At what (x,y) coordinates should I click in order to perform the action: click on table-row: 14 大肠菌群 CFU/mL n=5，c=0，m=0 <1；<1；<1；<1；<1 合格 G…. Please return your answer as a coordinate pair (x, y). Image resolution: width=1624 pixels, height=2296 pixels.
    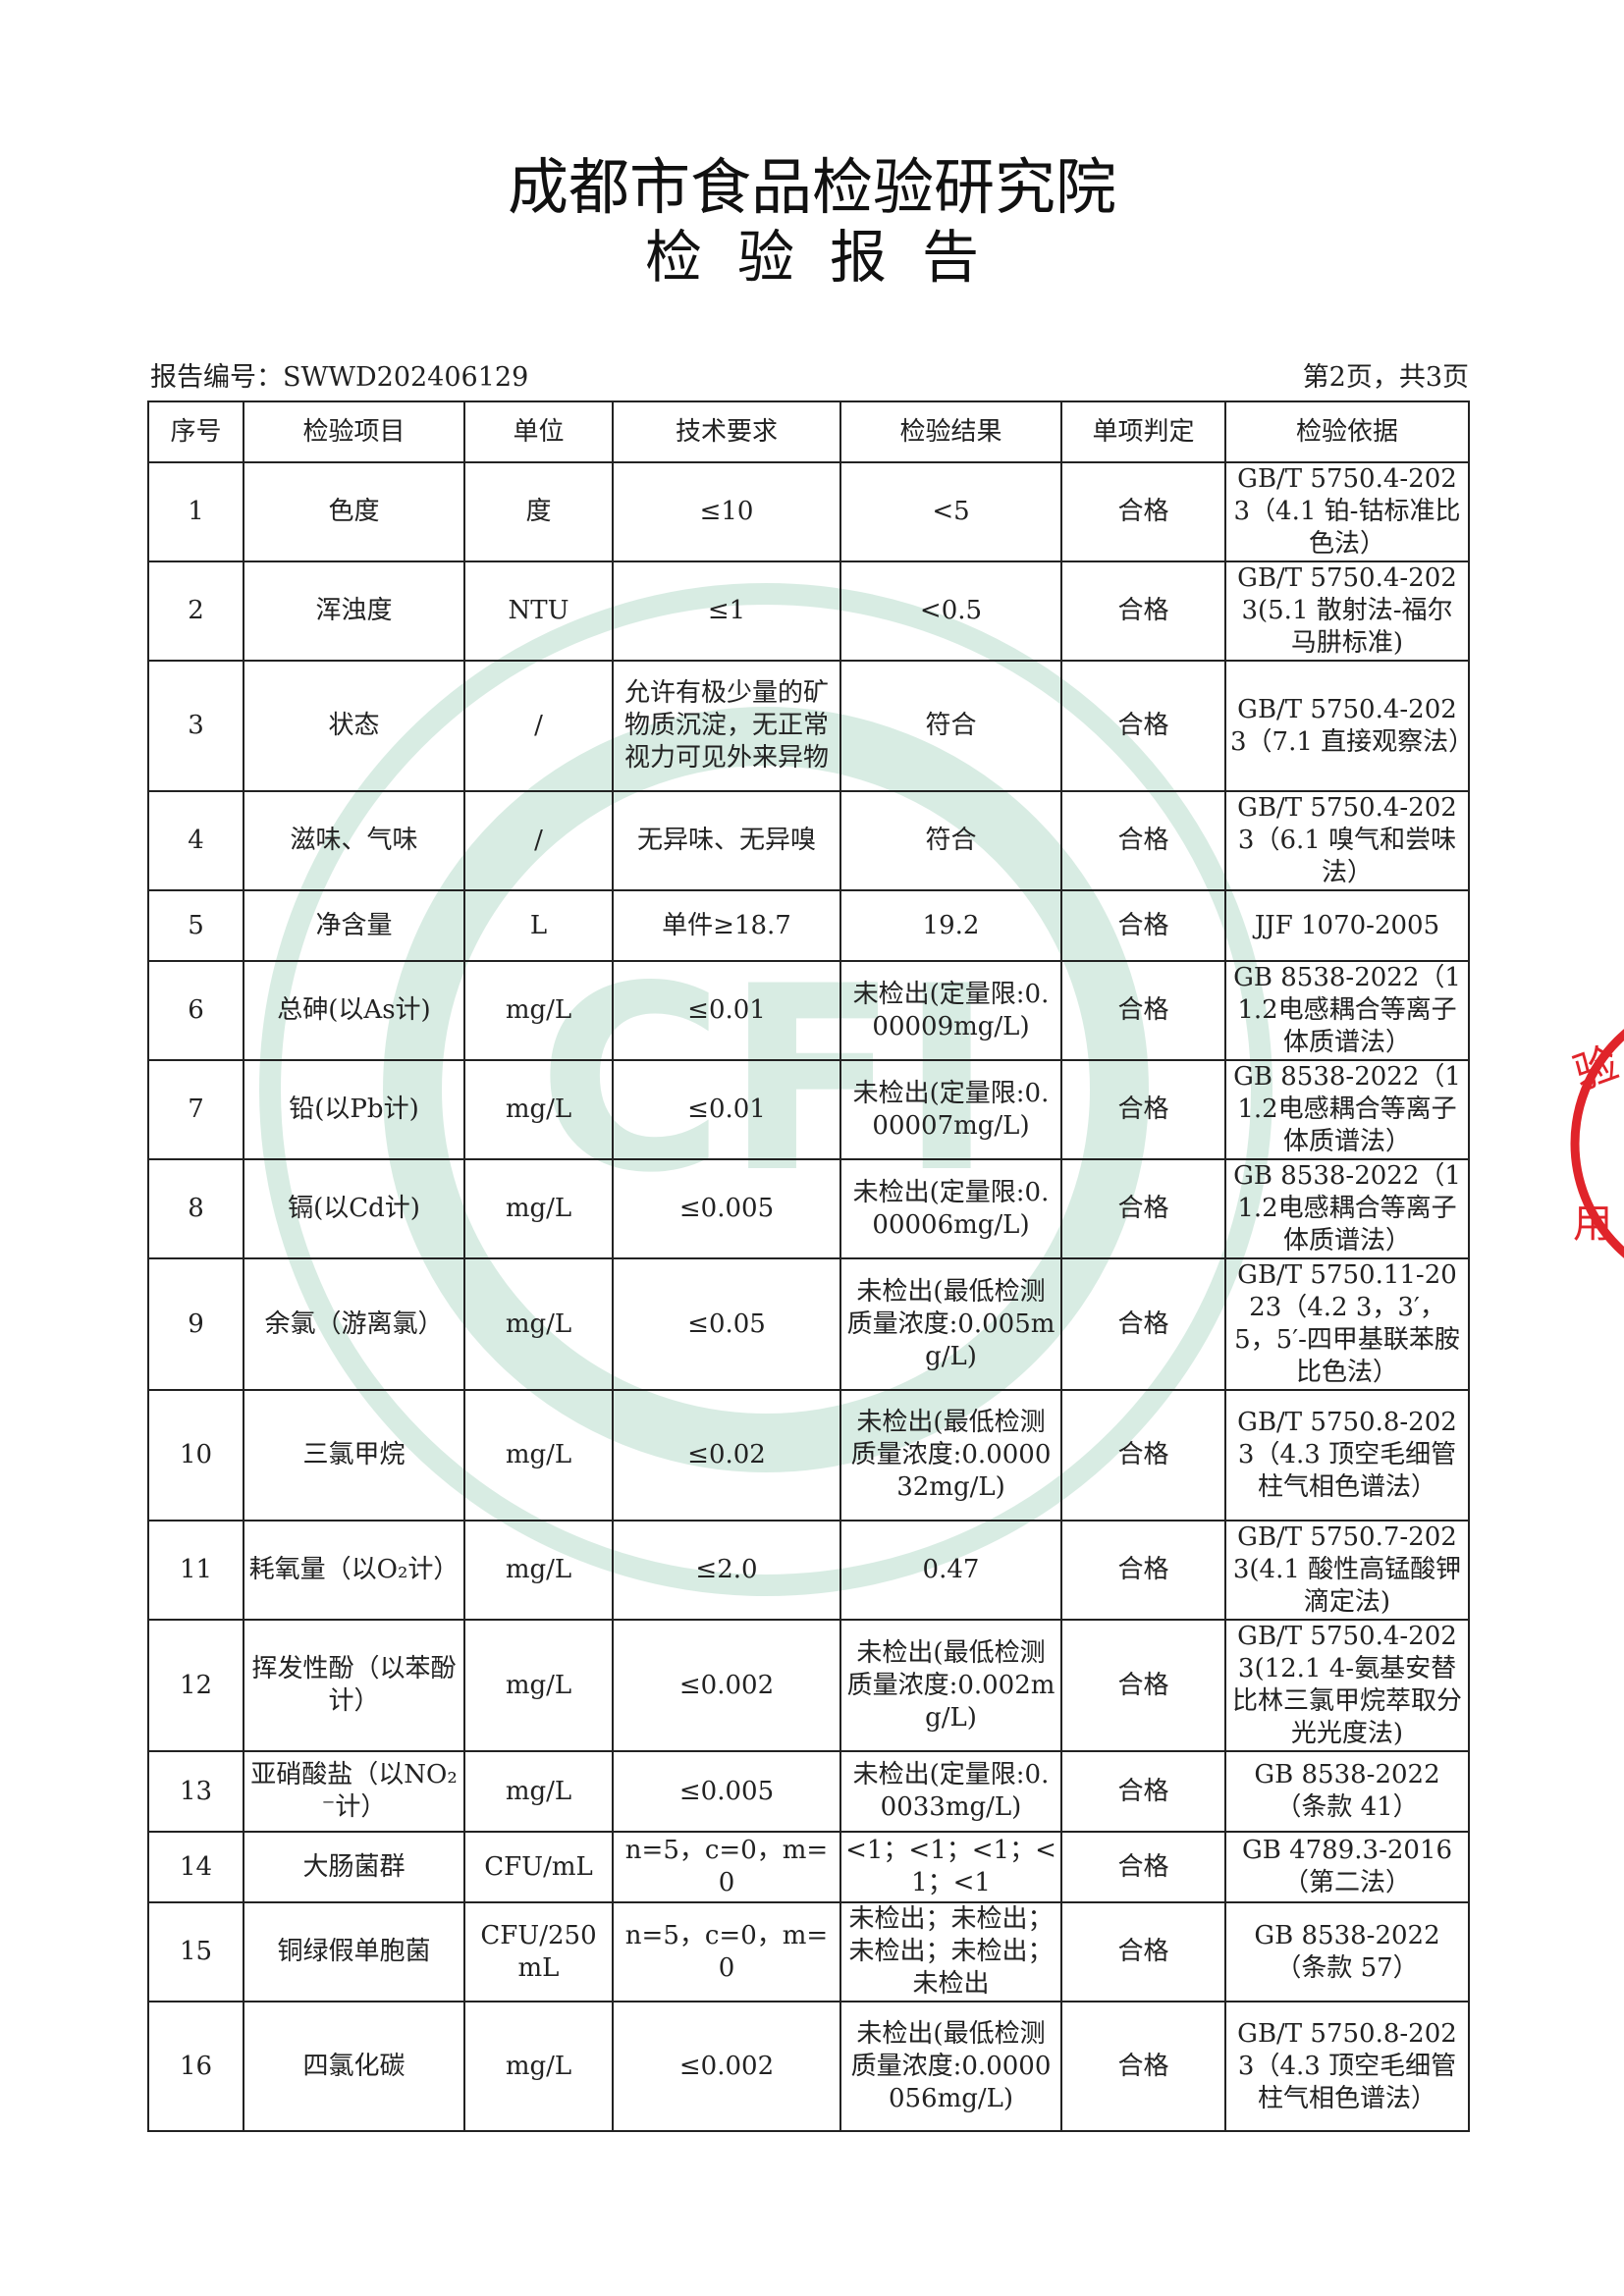
    Looking at the image, I should click on (808, 1867).